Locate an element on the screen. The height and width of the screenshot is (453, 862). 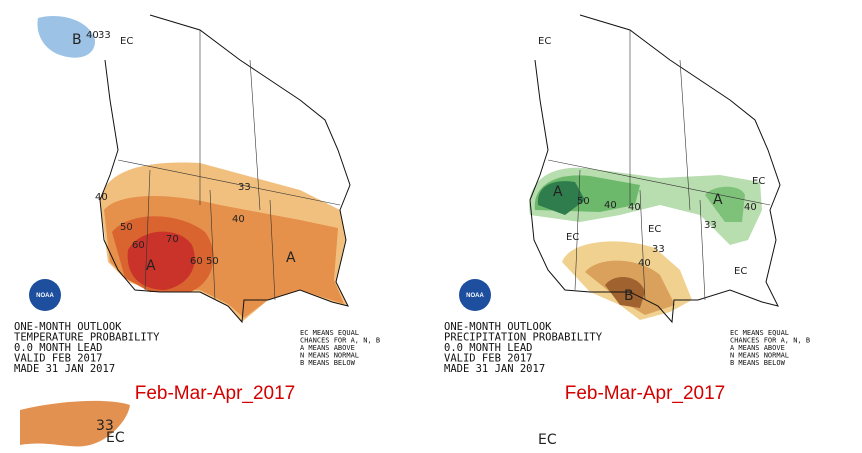
outlook-header: PRECIPITATION PROBABILITY is located at coordinates (523, 338).